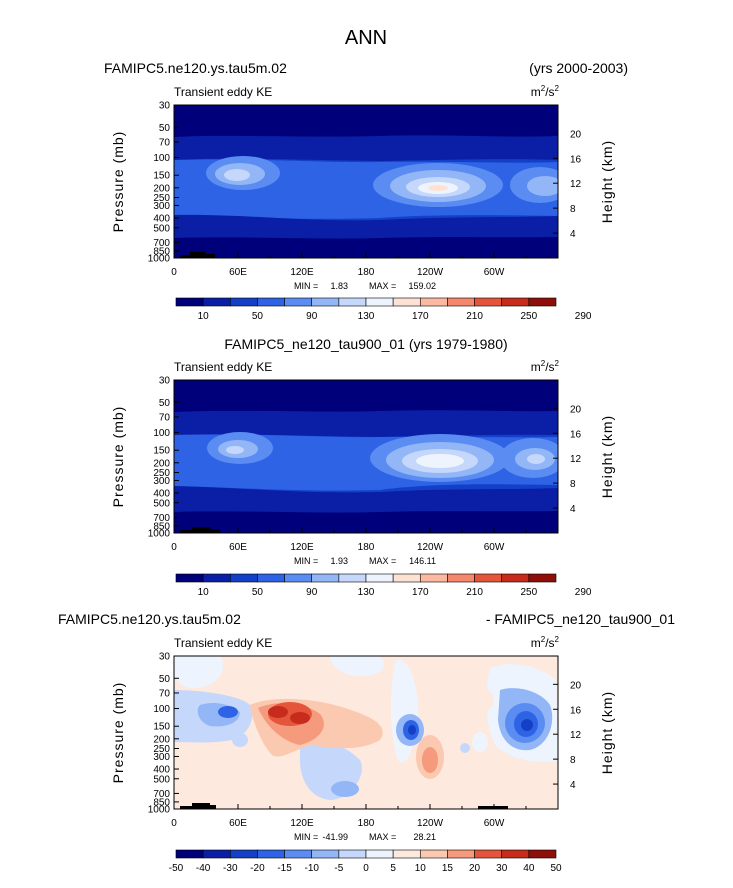 Image resolution: width=733 pixels, height=888 pixels. Describe the element at coordinates (161, 473) in the screenshot. I see `panel-2-ytick-label: 250` at that location.